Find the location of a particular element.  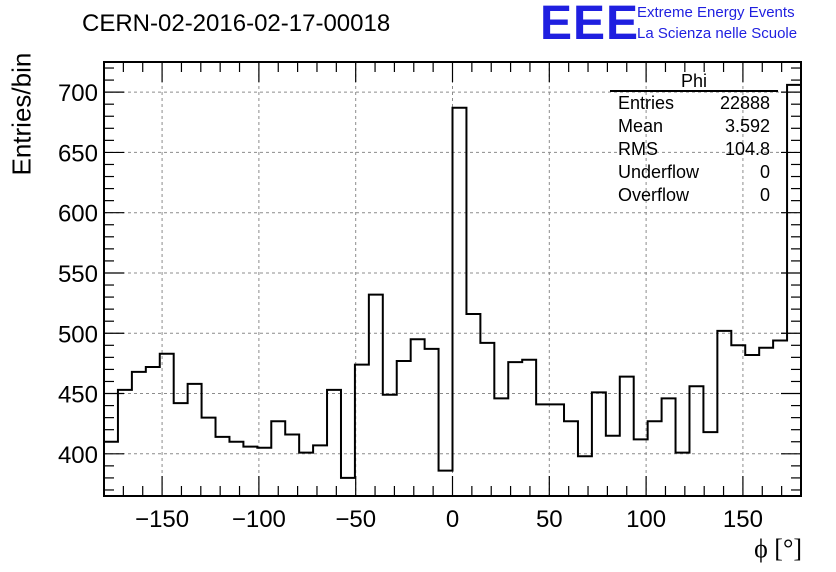

stats-value: 104.8 is located at coordinates (747, 149).